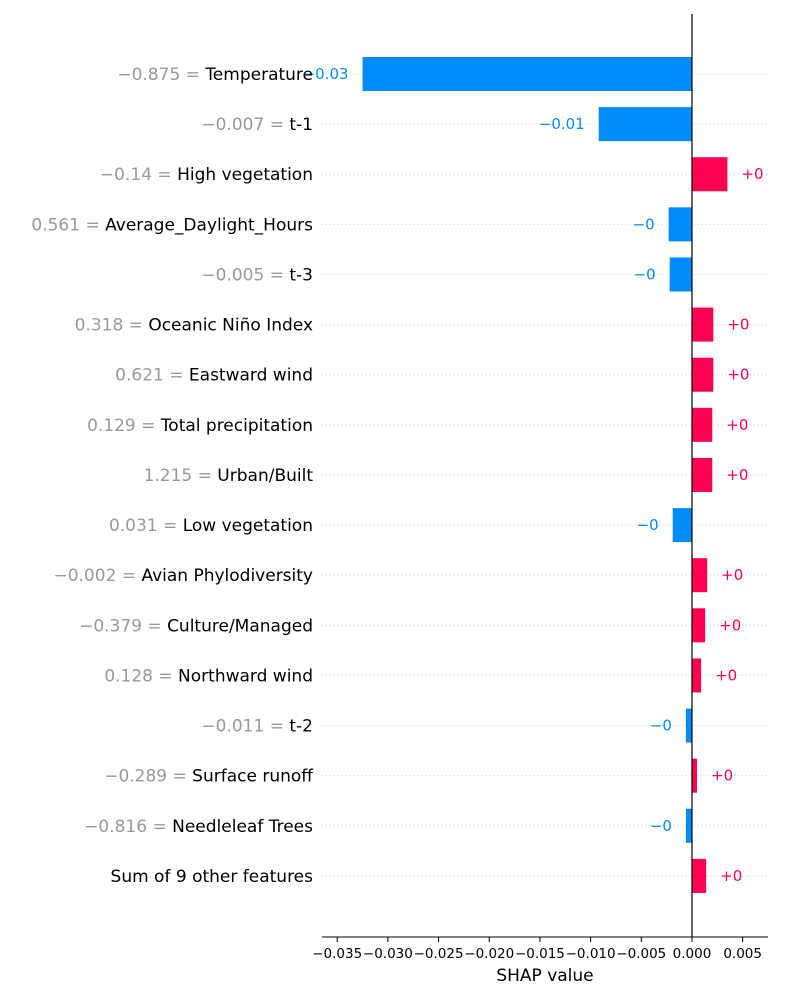  I want to click on feature-name: Low vegetation, so click(248, 526).